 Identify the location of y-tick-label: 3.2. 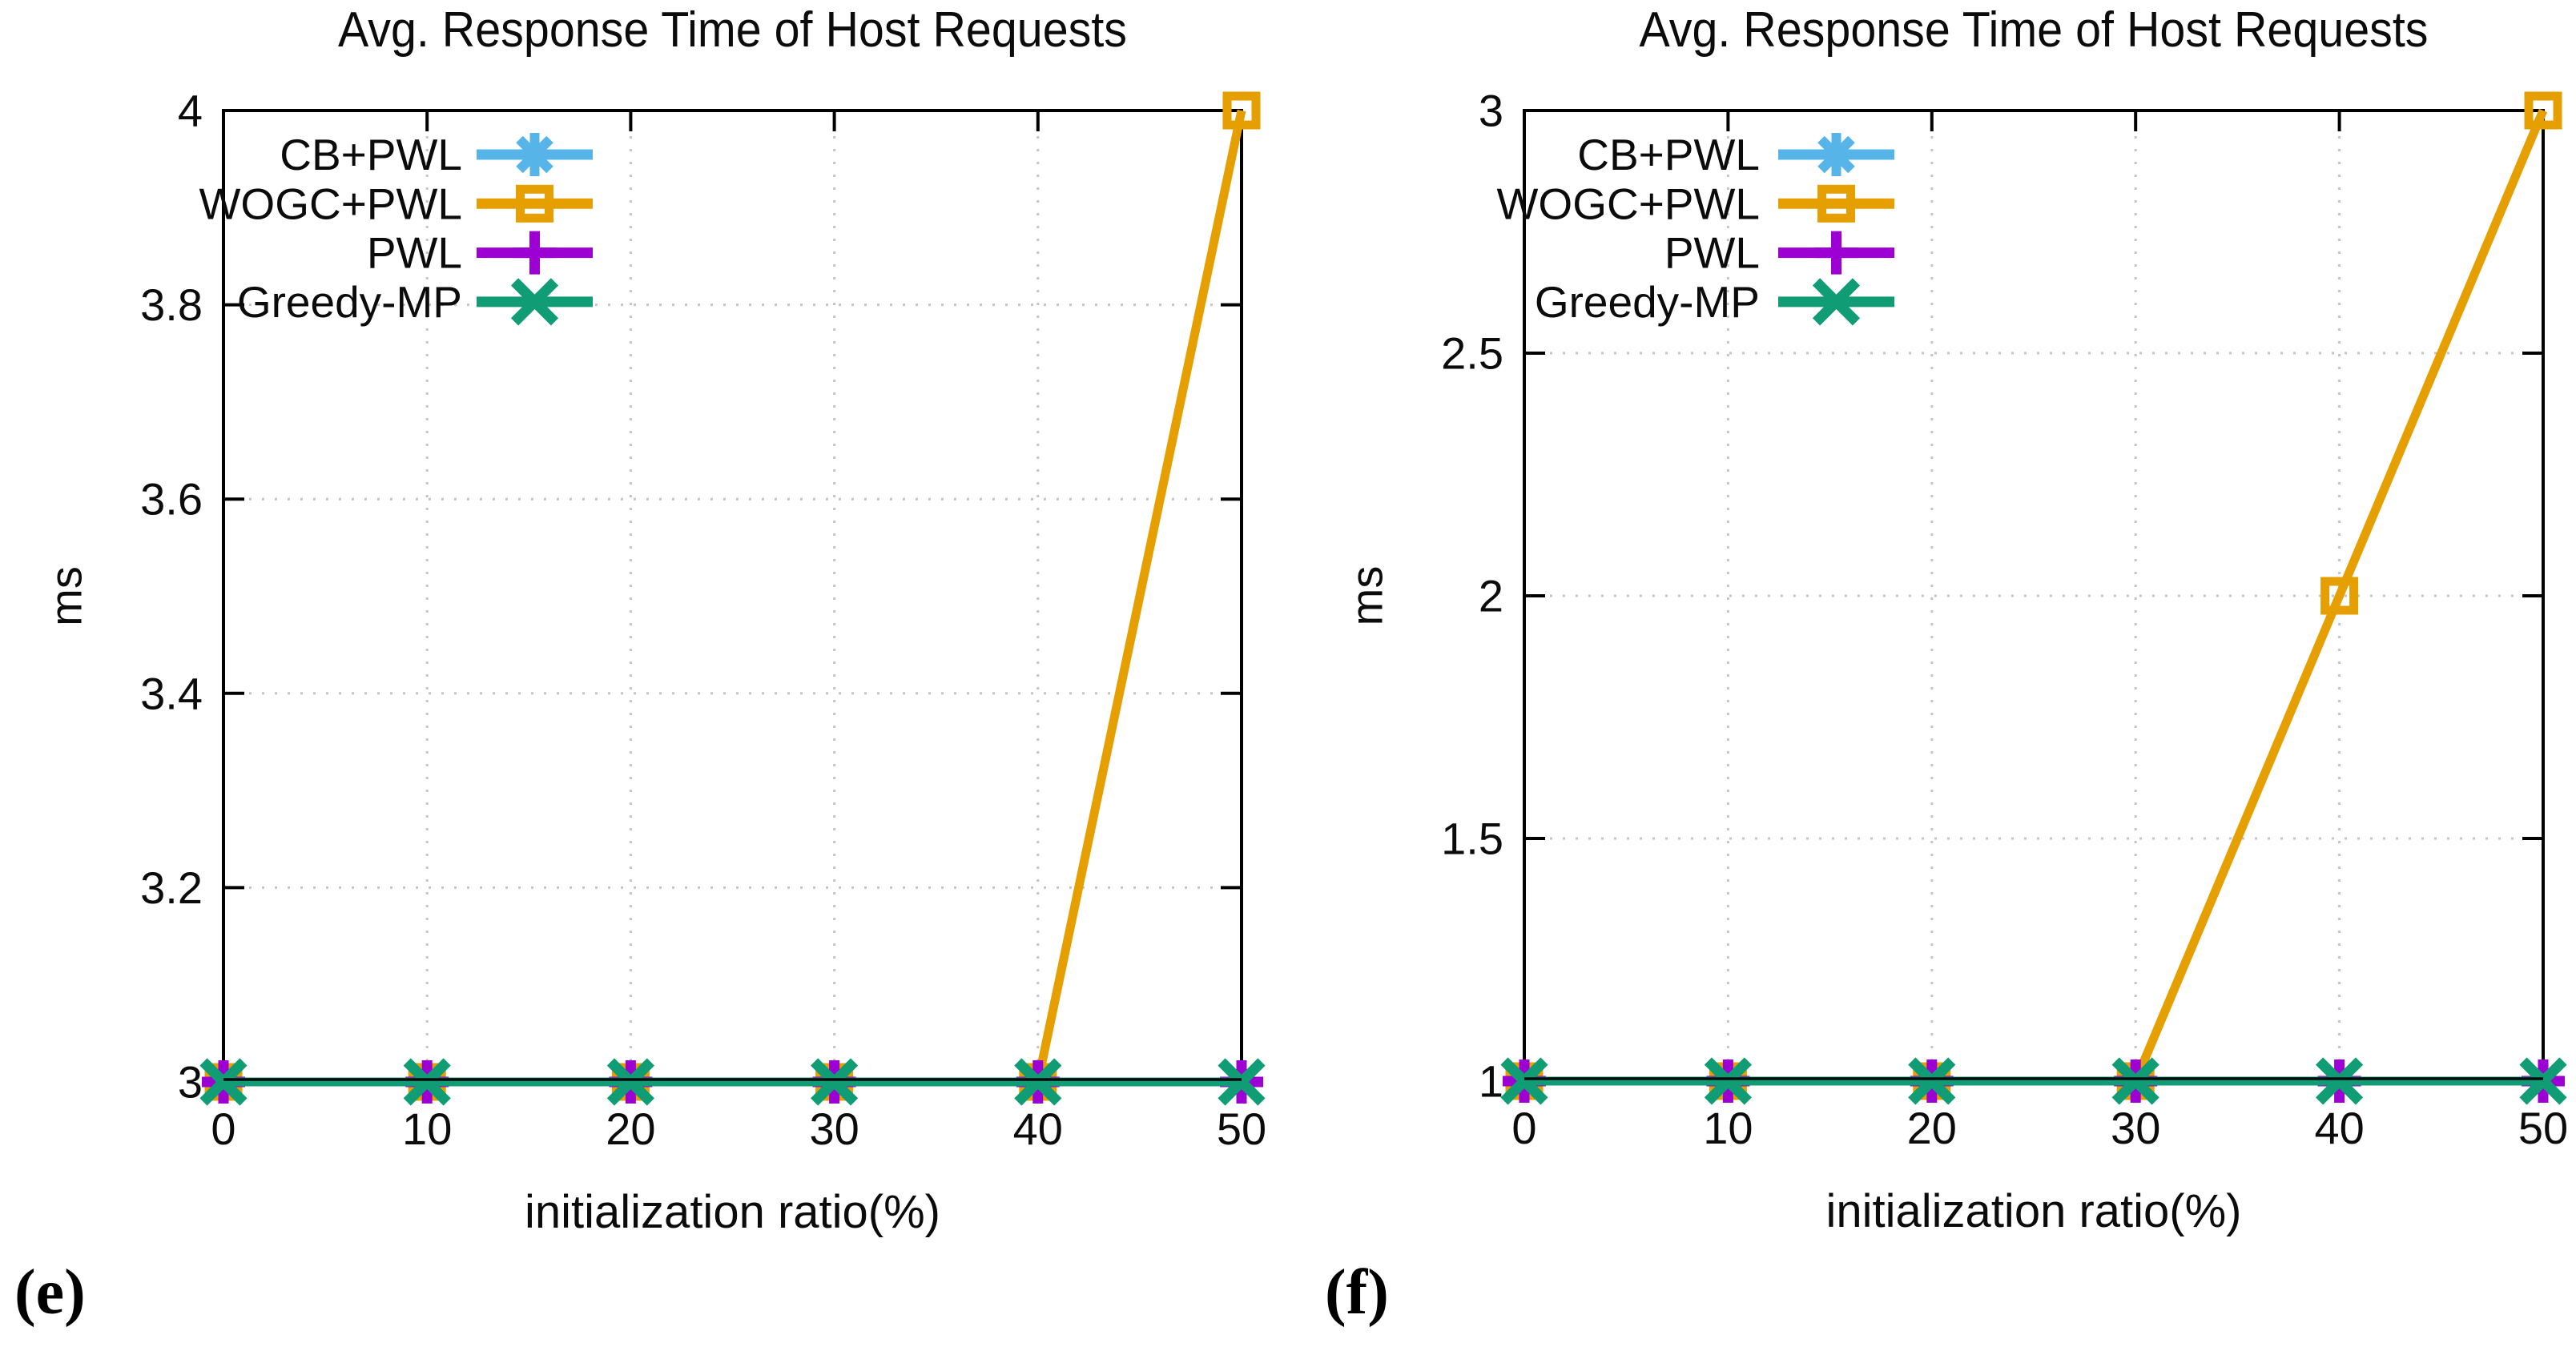
(171, 887).